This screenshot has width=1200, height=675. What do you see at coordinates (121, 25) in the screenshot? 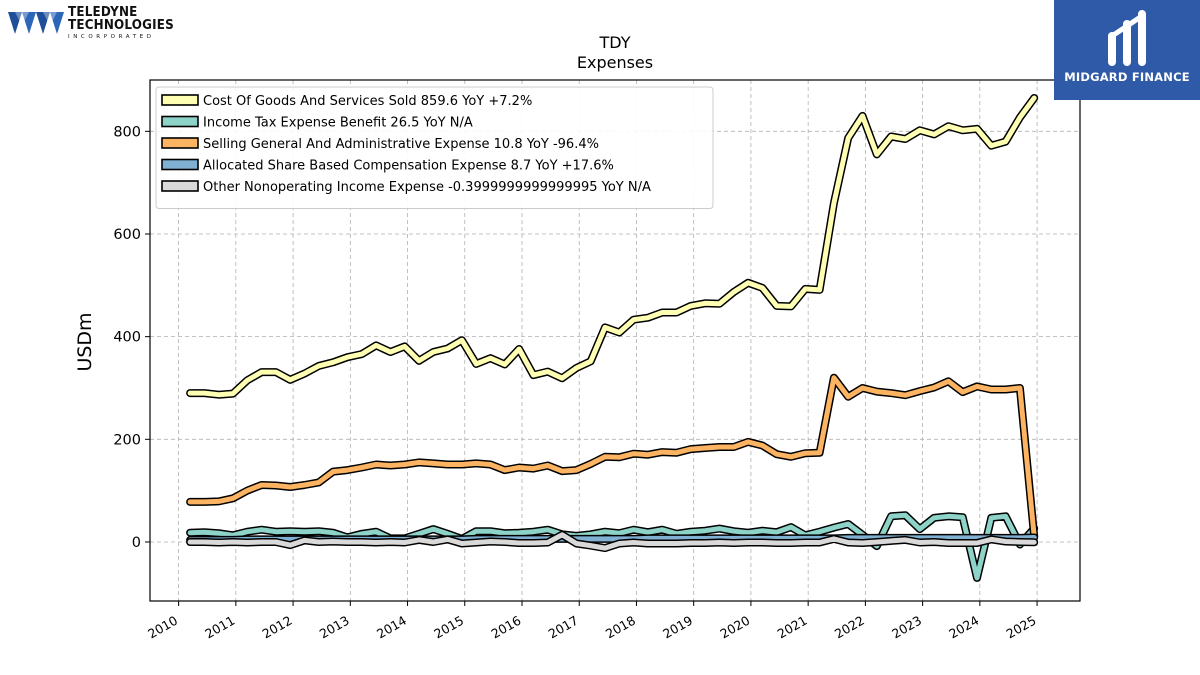
I see `teledyne-logo-line2: TECHNOLOGIES` at bounding box center [121, 25].